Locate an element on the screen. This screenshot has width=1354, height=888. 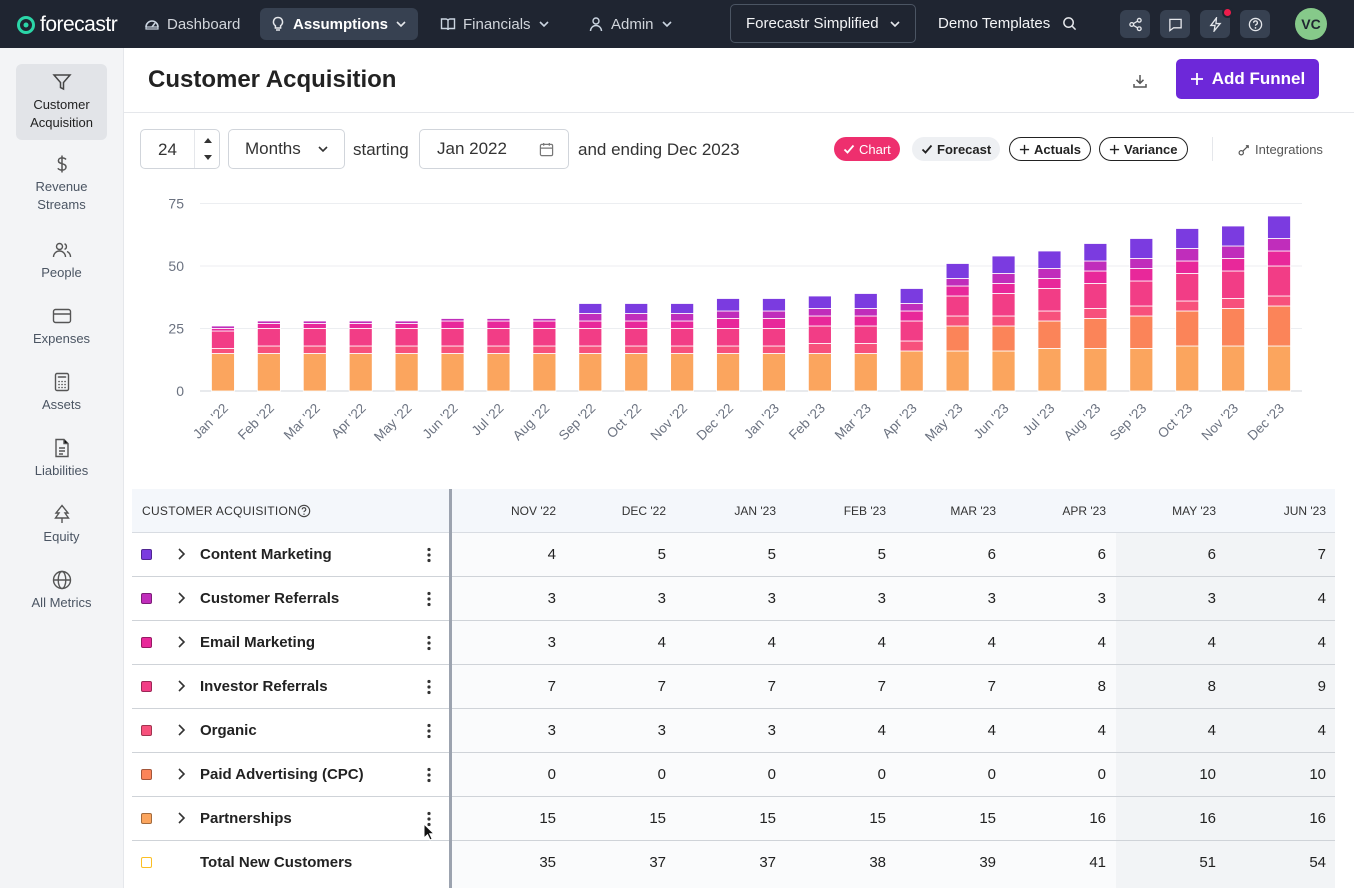
period-count-stepper: 24 is located at coordinates (180, 149).